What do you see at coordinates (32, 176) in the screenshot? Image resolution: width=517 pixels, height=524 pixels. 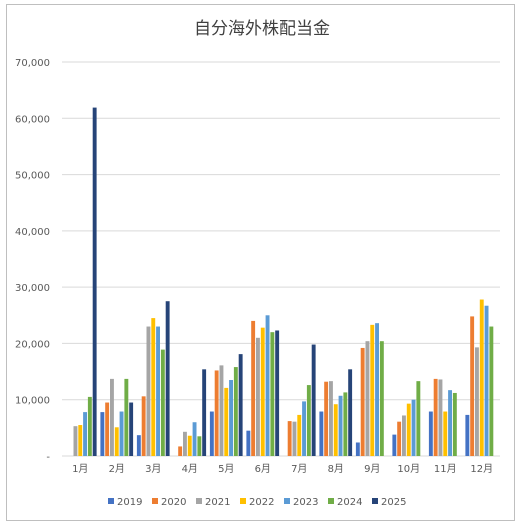 I see `y-tick-label: 50,000` at bounding box center [32, 176].